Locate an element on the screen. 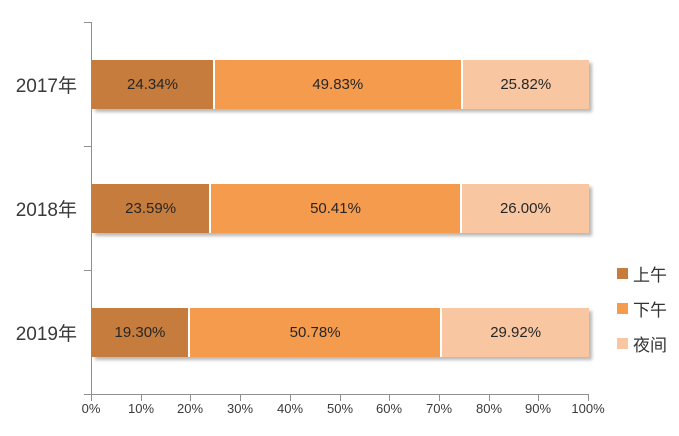 The height and width of the screenshot is (436, 679). legend-item: 下午 is located at coordinates (642, 308).